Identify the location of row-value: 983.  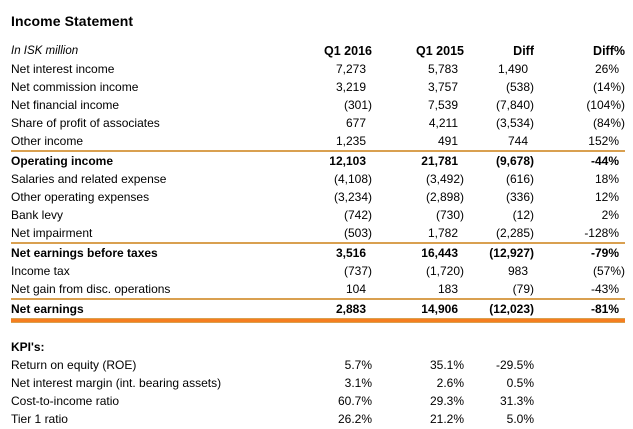
(517, 271).